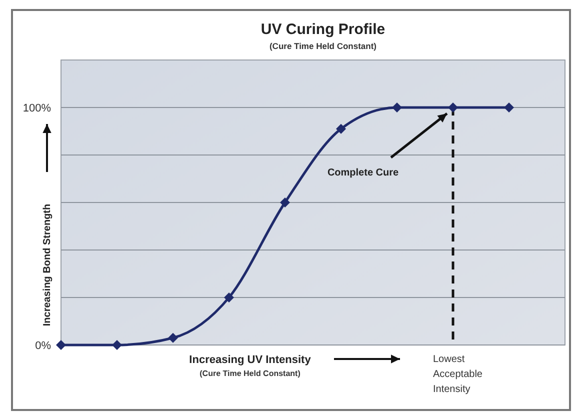  Describe the element at coordinates (458, 374) in the screenshot. I see `text: Lowest Acceptable Intensity` at that location.